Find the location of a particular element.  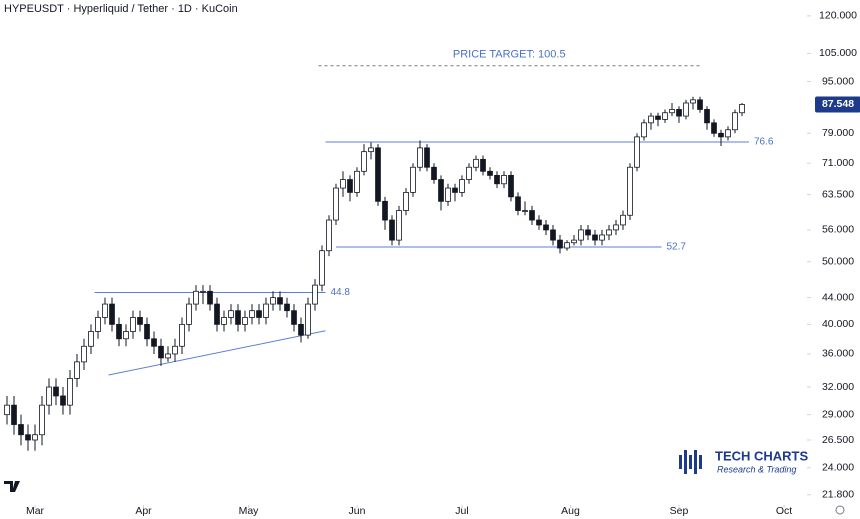

y-tick-label: 95.000 is located at coordinates (838, 81).